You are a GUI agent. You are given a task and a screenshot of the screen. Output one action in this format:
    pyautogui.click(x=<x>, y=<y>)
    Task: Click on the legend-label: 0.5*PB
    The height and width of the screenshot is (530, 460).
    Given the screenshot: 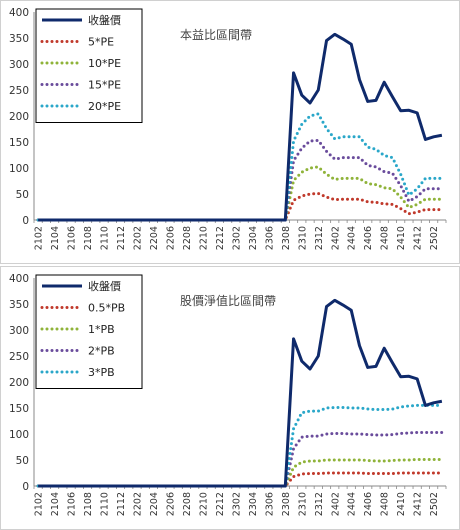 What is the action you would take?
    pyautogui.click(x=106, y=308)
    